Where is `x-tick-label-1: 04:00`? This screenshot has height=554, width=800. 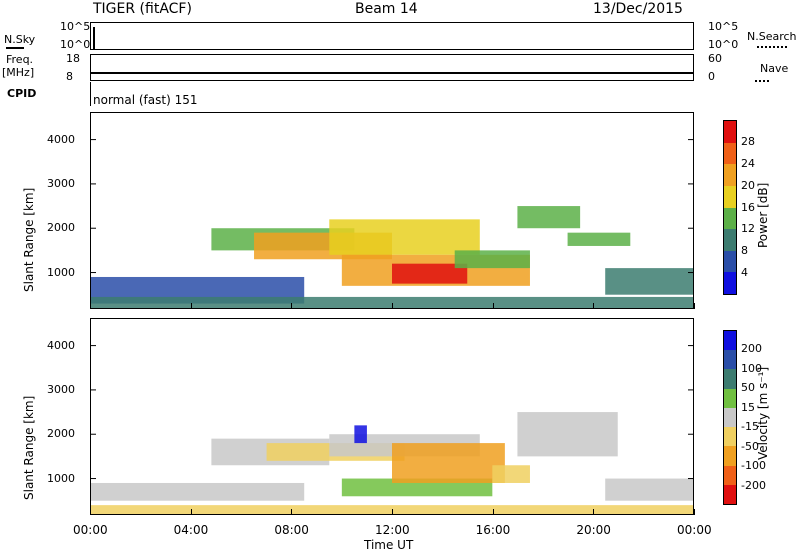 x-tick-label-1: 04:00 is located at coordinates (191, 530).